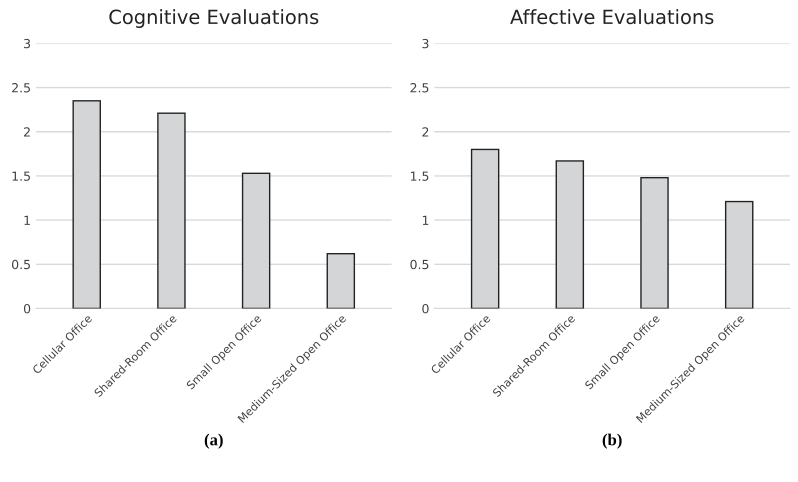 The width and height of the screenshot is (798, 482). I want to click on x-axis-title: (a), so click(213, 441).